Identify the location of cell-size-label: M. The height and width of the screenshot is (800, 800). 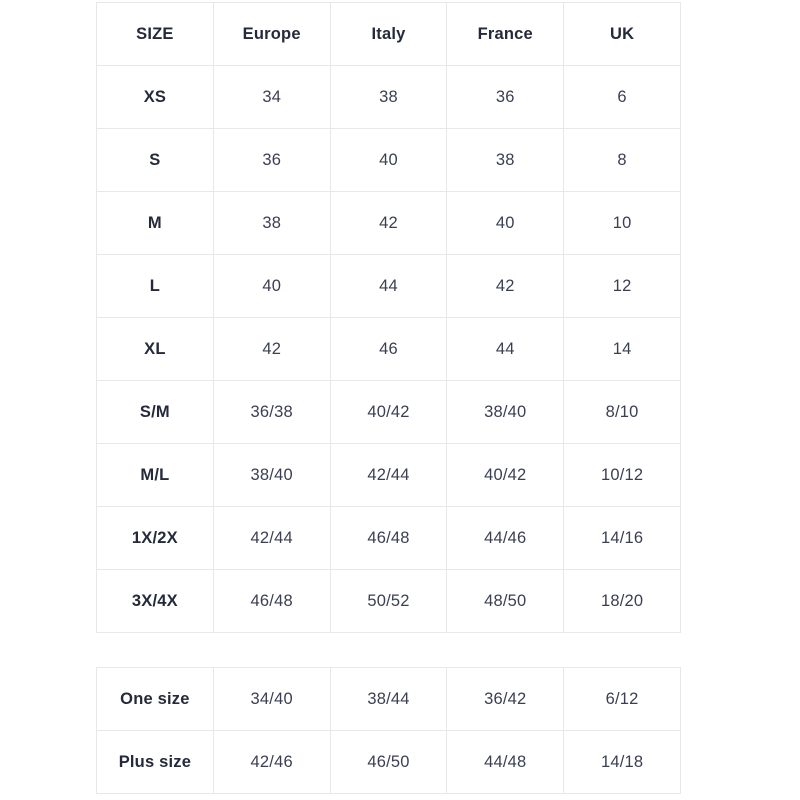
(155, 223).